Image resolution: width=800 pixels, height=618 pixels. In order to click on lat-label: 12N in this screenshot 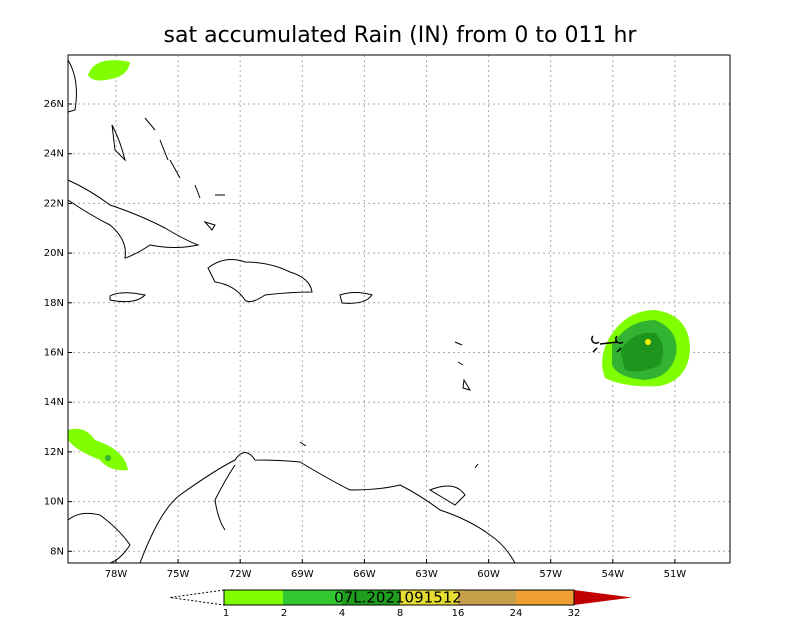, I will do `click(54, 452)`.